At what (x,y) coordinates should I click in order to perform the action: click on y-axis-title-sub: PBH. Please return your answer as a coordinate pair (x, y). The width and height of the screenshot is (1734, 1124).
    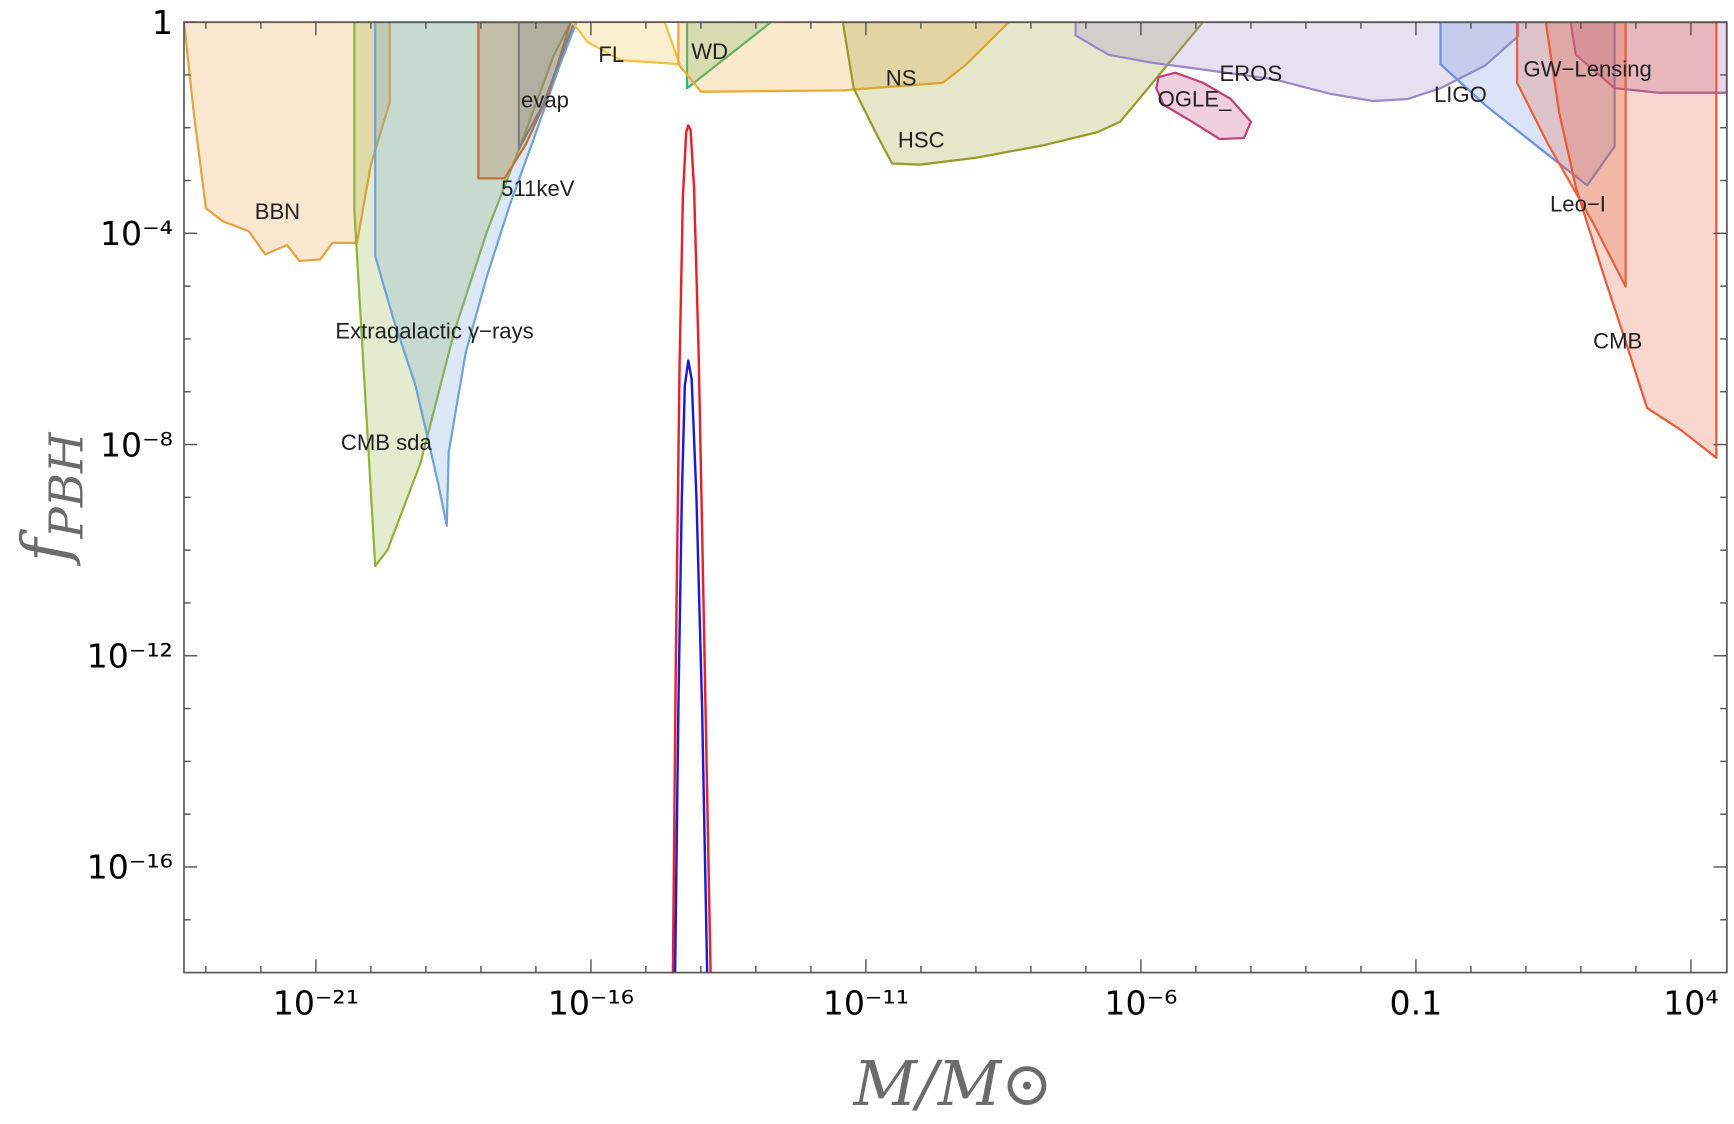
    Looking at the image, I should click on (66, 485).